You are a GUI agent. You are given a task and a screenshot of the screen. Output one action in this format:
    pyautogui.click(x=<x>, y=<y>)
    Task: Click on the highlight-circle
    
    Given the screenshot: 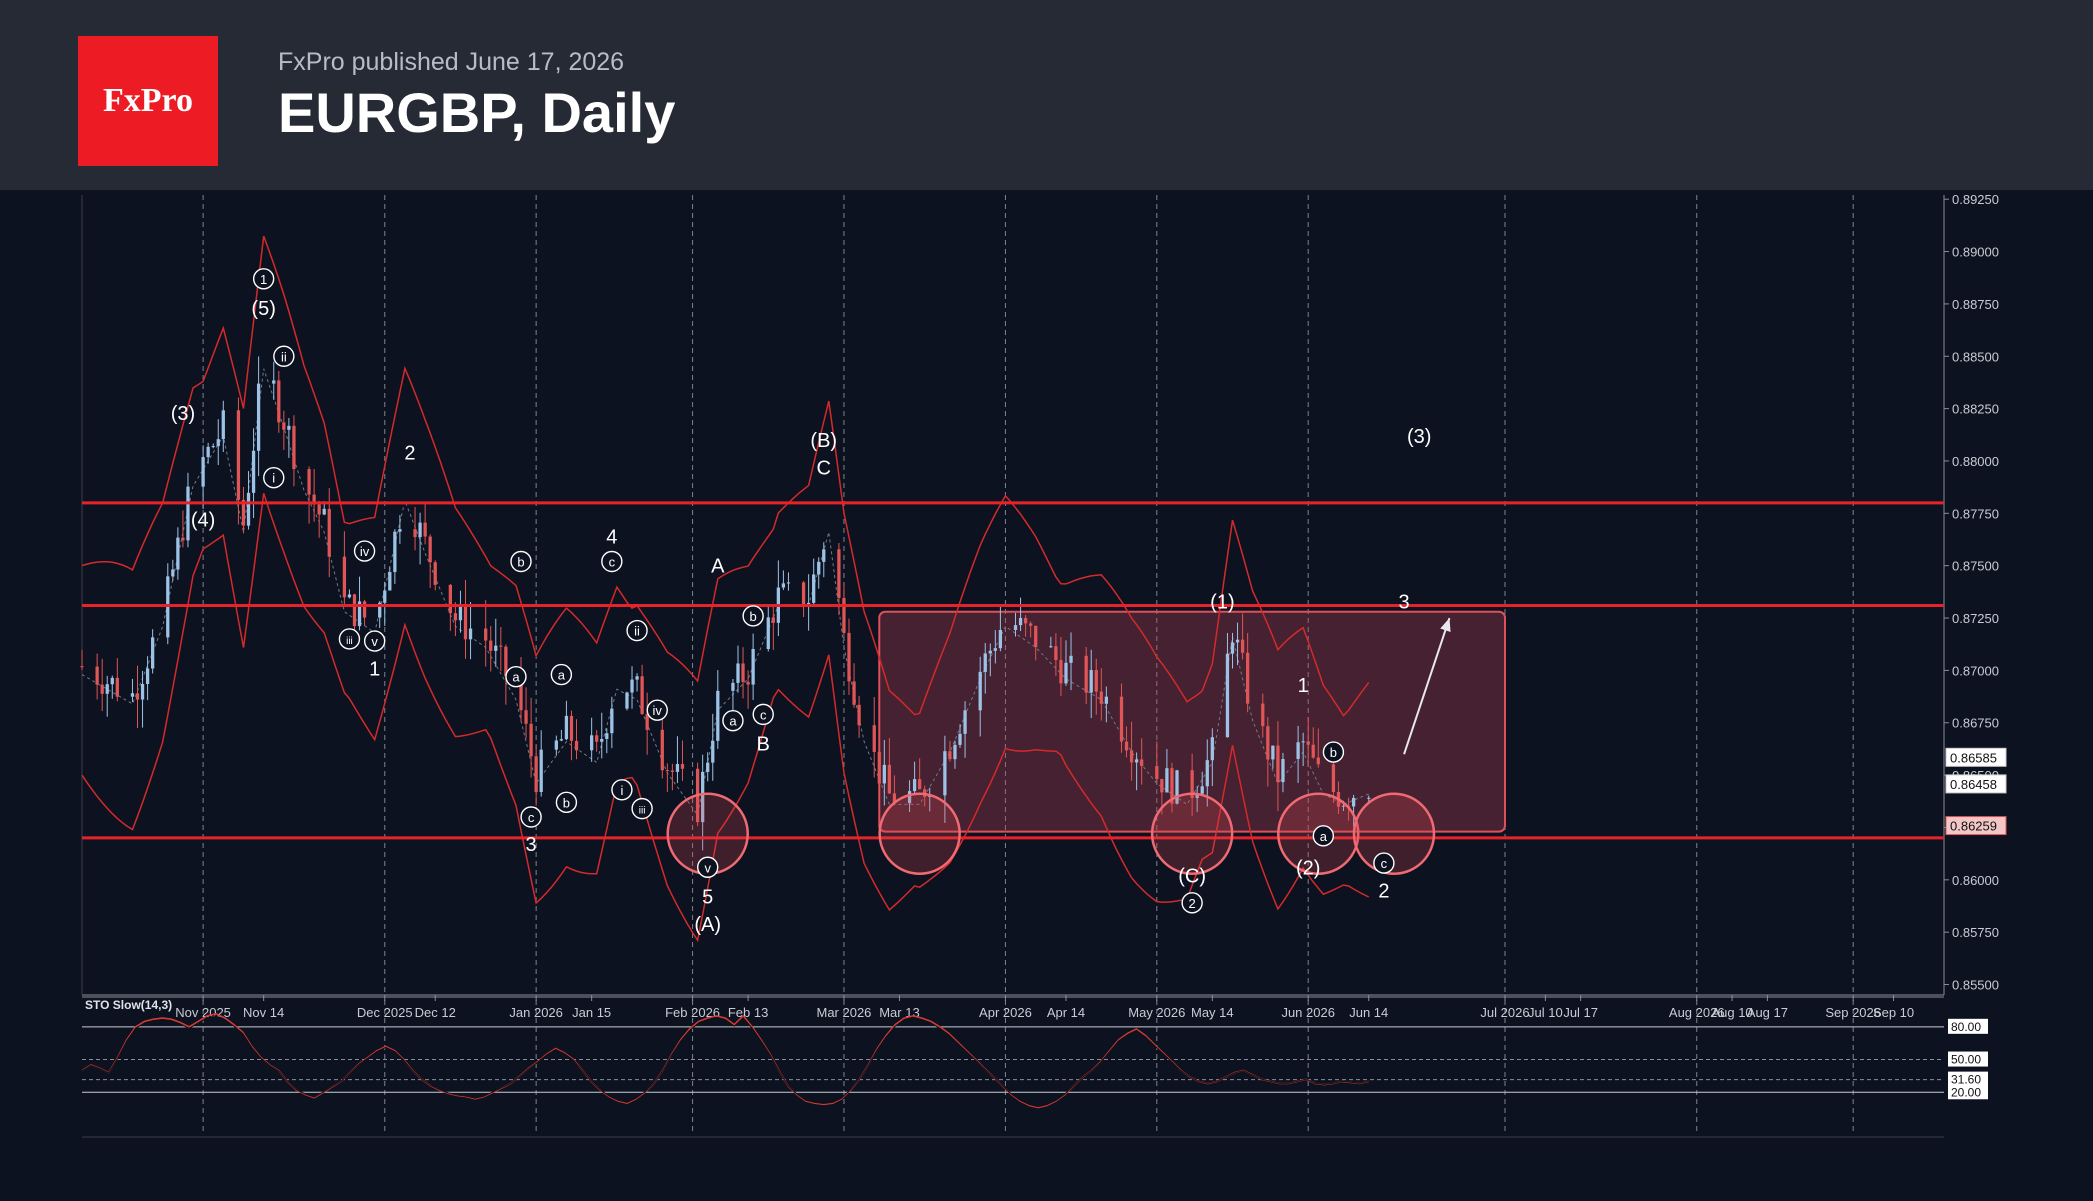 What is the action you would take?
    pyautogui.click(x=1394, y=833)
    